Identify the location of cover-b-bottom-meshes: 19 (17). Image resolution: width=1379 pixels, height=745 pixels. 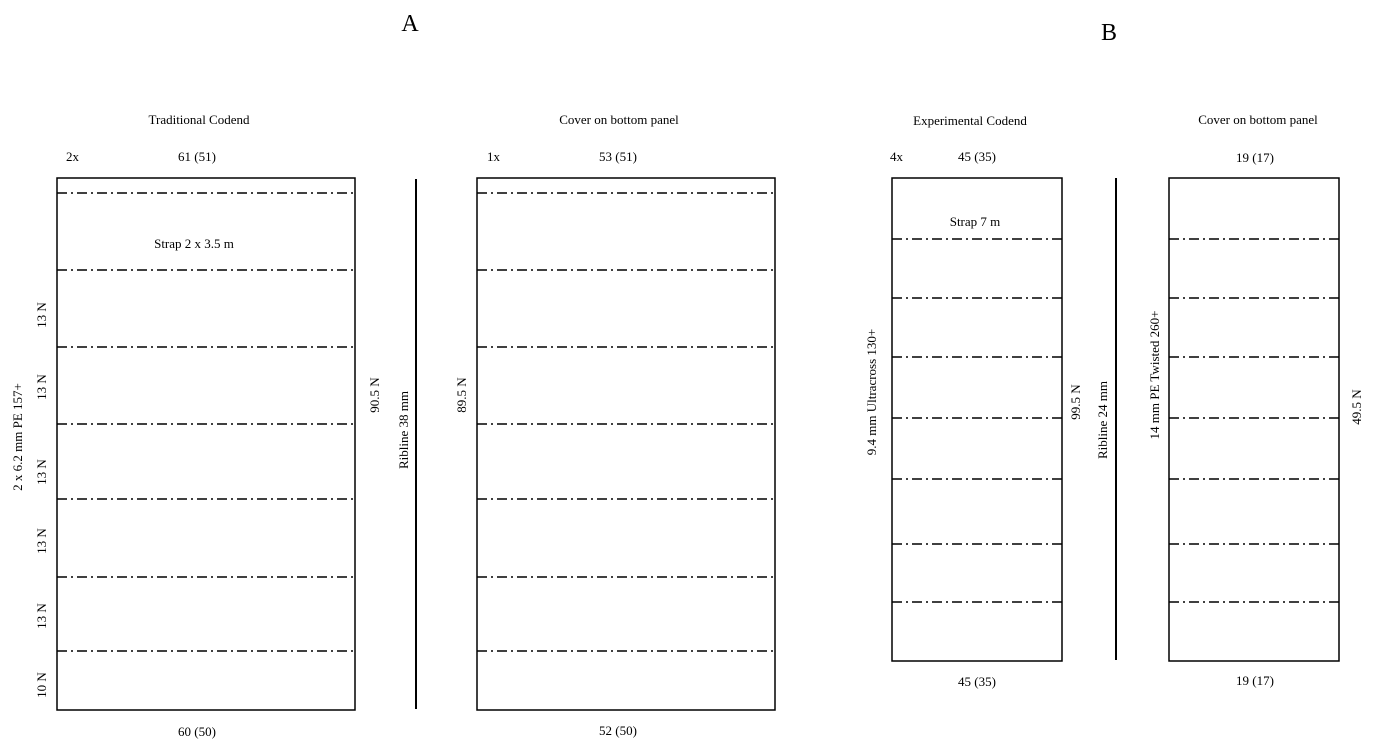
(1255, 680).